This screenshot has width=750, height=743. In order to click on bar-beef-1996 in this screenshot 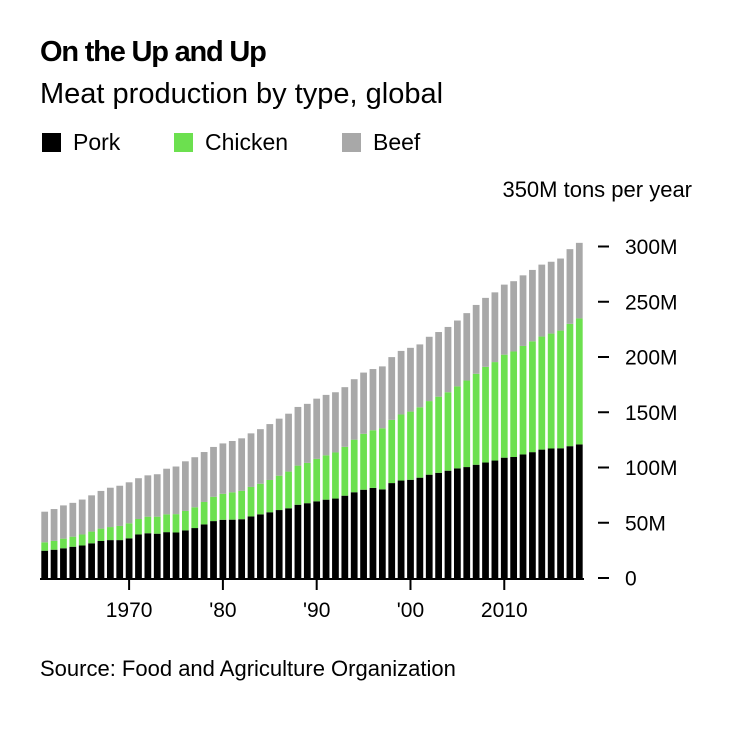, I will do `click(373, 400)`.